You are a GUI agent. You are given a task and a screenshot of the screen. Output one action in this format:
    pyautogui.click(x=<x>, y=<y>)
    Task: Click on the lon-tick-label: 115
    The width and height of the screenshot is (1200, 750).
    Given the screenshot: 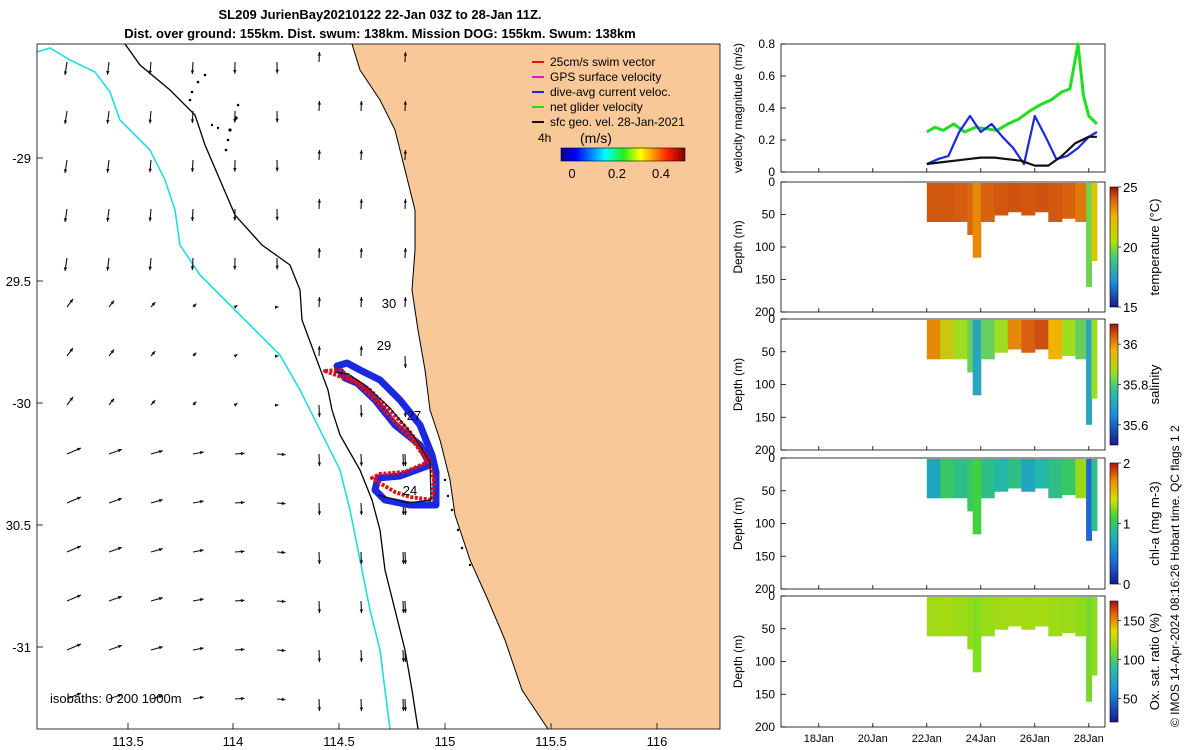 What is the action you would take?
    pyautogui.click(x=445, y=741)
    